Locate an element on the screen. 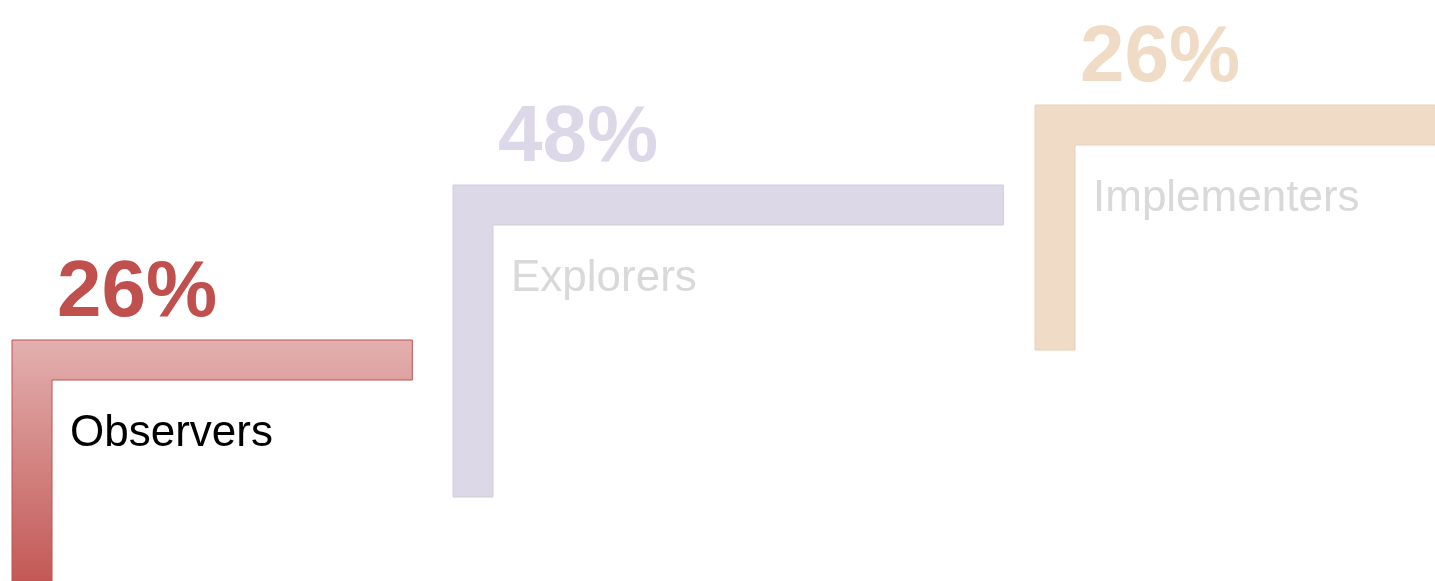 The height and width of the screenshot is (581, 1435). category-label: Observers is located at coordinates (171, 430).